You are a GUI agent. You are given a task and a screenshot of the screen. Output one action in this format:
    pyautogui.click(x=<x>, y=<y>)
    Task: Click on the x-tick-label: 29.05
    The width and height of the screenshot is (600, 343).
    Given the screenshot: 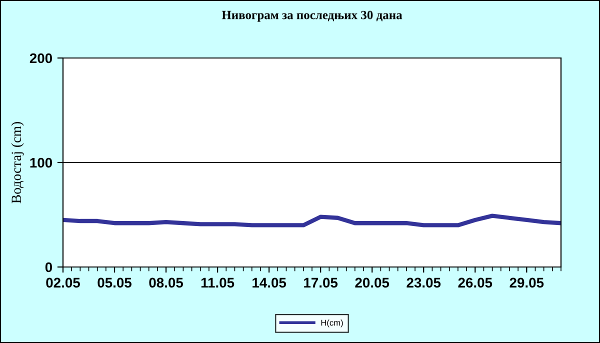 What is the action you would take?
    pyautogui.click(x=527, y=283)
    